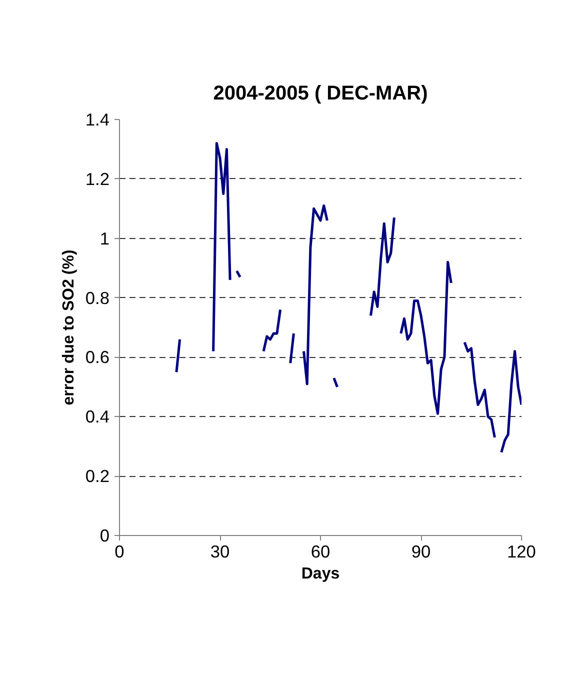 The width and height of the screenshot is (582, 675). Describe the element at coordinates (320, 552) in the screenshot. I see `x-tick-label: 60` at that location.